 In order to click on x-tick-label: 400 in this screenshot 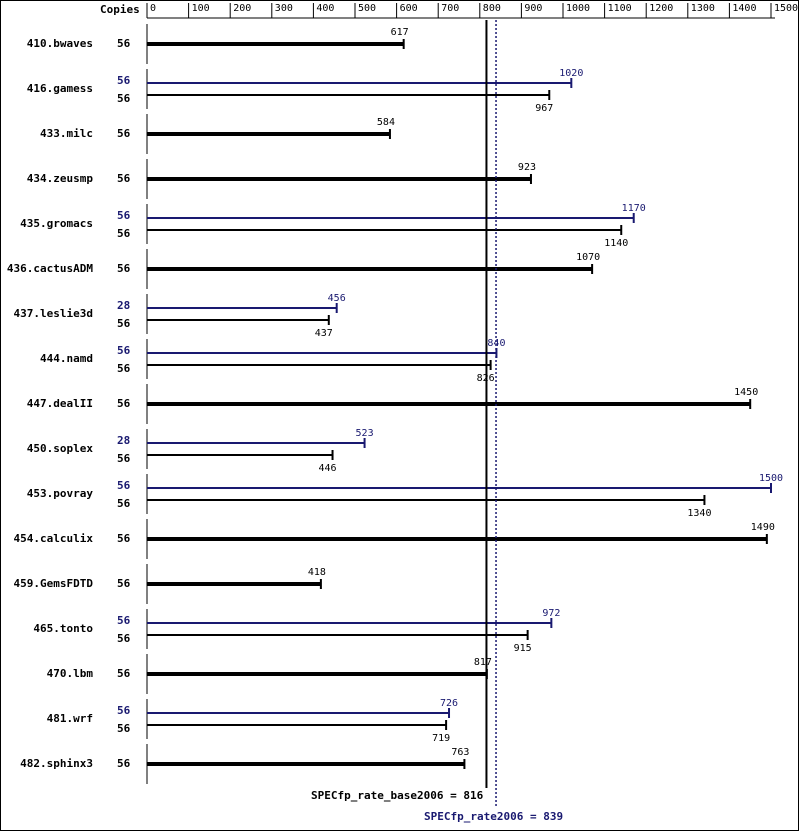, I will do `click(325, 8)`.